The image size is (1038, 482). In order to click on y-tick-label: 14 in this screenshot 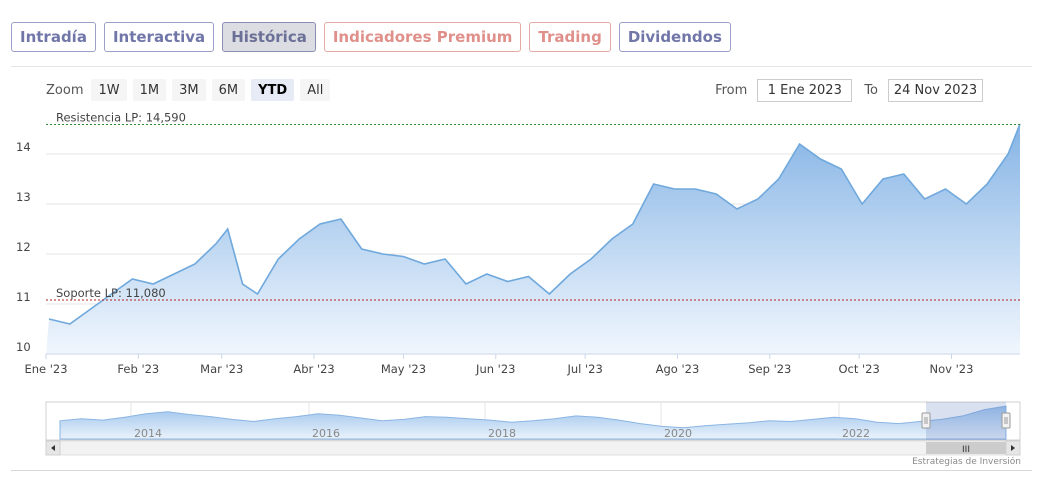, I will do `click(23, 147)`.